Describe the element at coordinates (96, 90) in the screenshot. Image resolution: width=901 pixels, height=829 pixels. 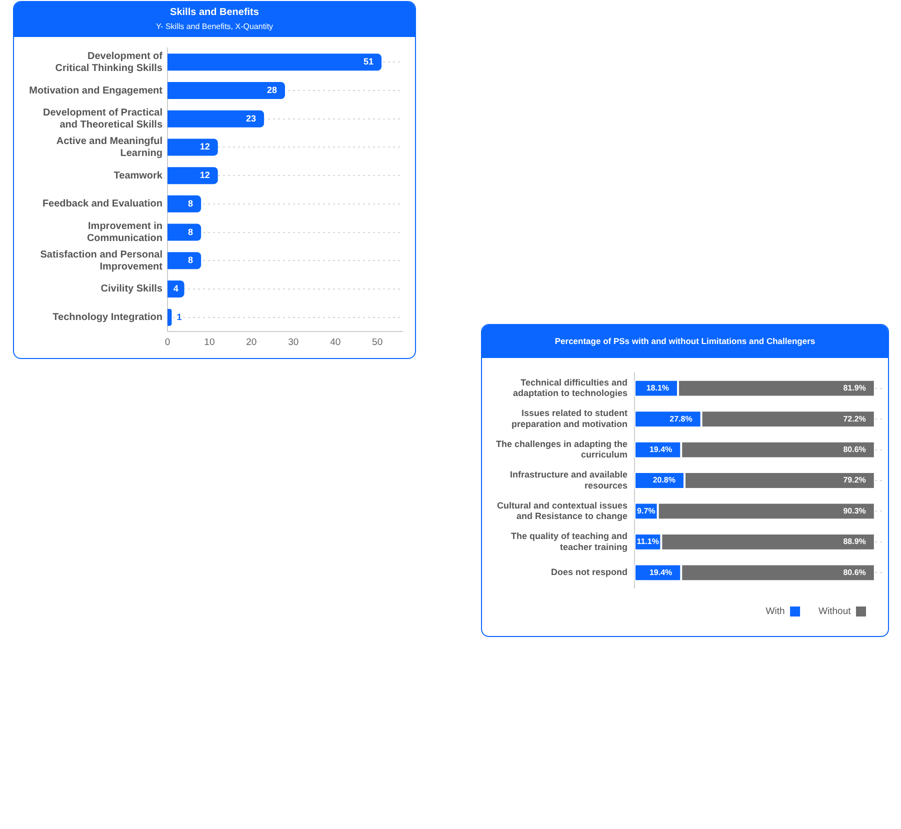
I see `y-tick-label: Motivation and Engagement` at that location.